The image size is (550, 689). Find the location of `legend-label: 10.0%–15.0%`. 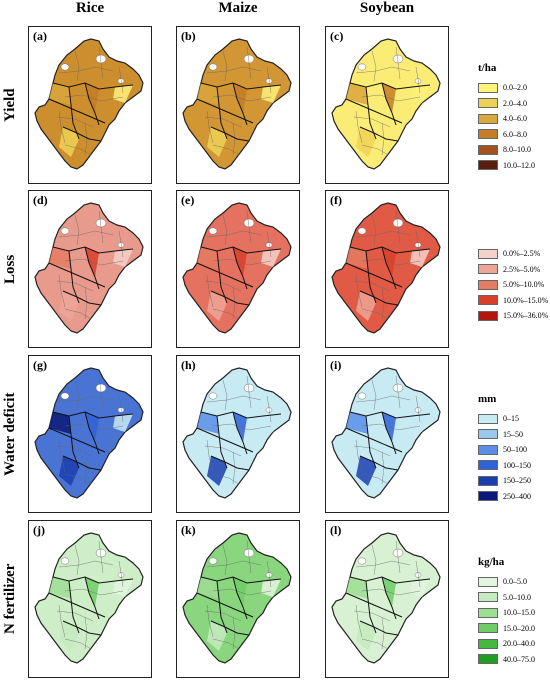

legend-label: 10.0%–15.0% is located at coordinates (526, 300).